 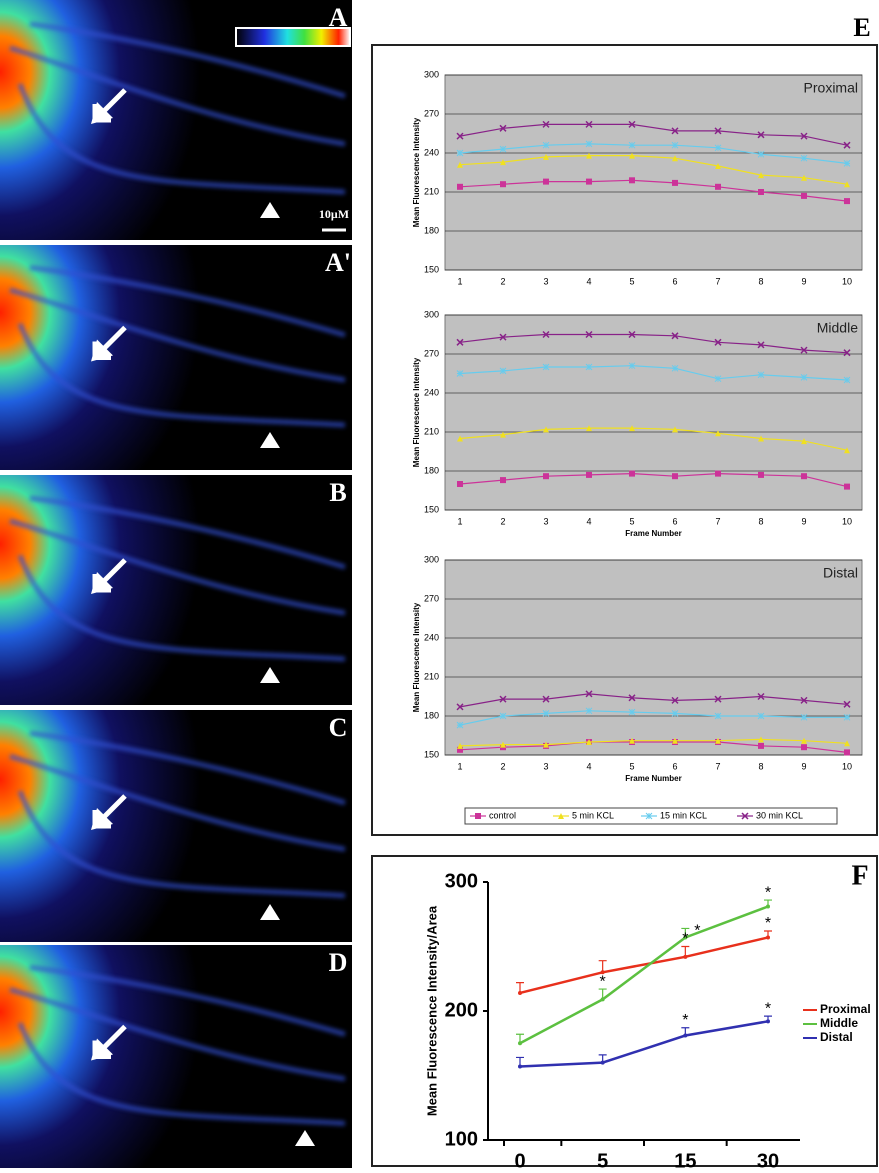 I want to click on x-tick-label: 9, so click(x=803, y=521).